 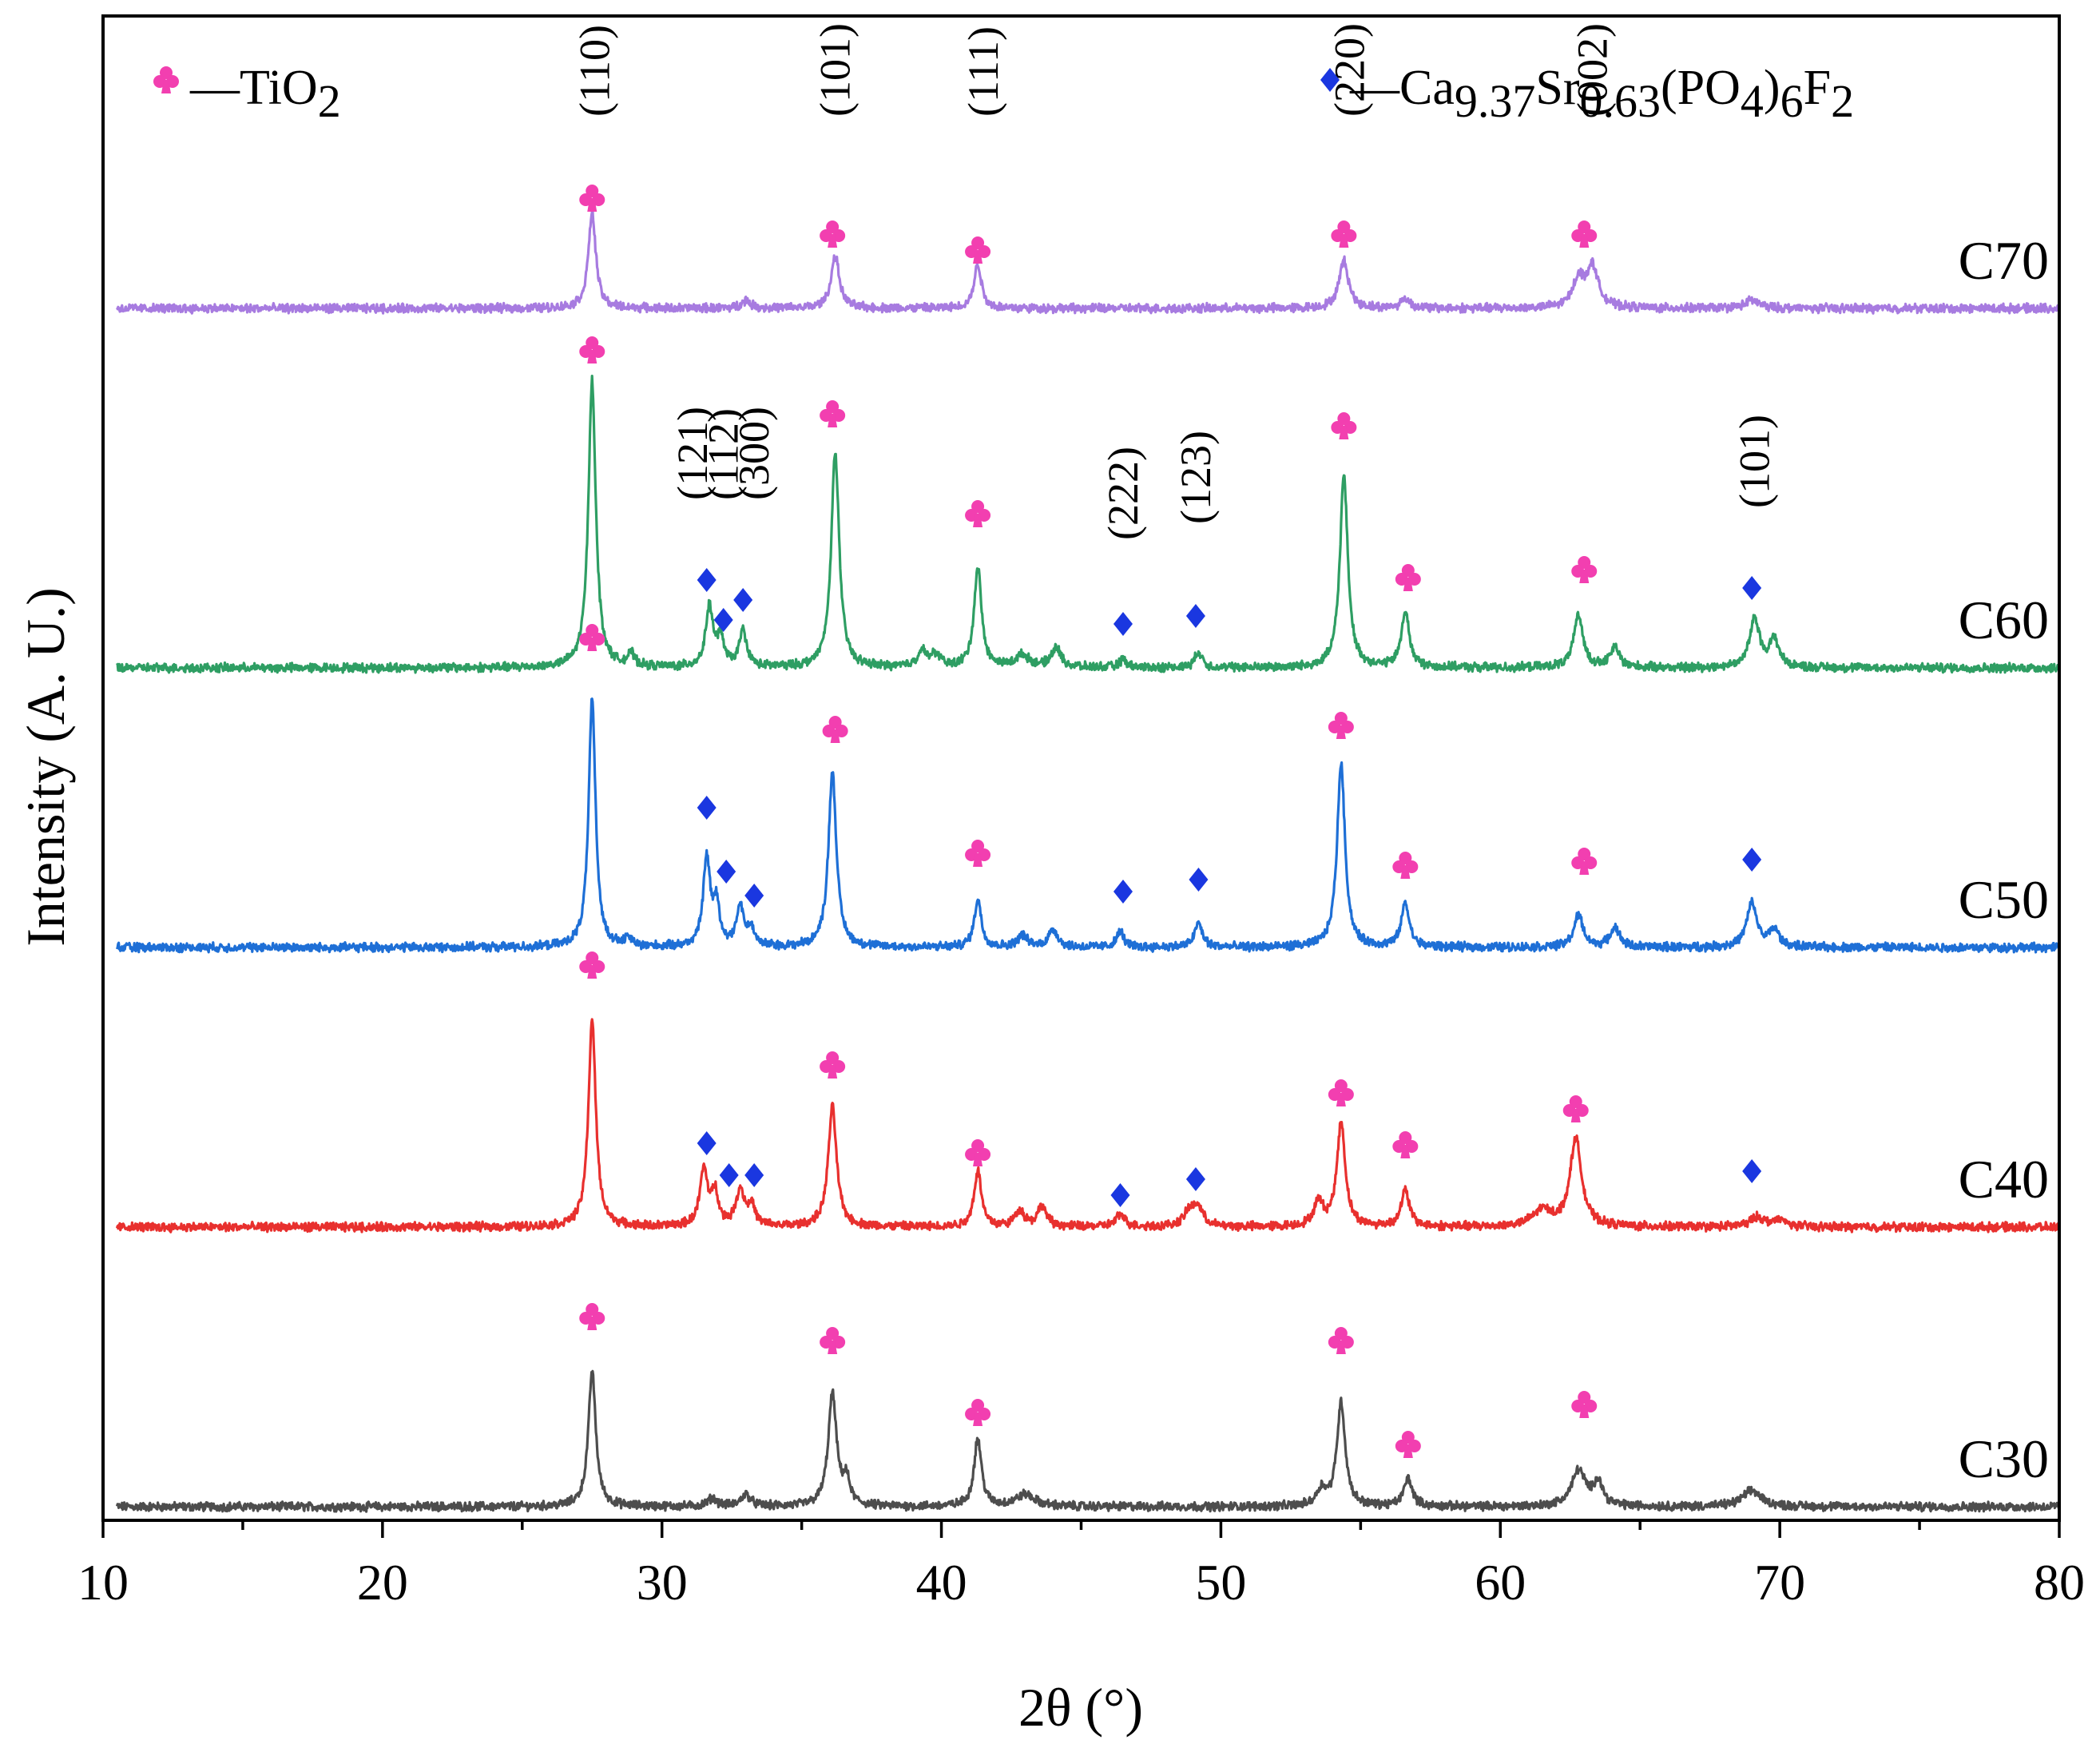 I want to click on series-label-c60: C60, so click(x=2004, y=620).